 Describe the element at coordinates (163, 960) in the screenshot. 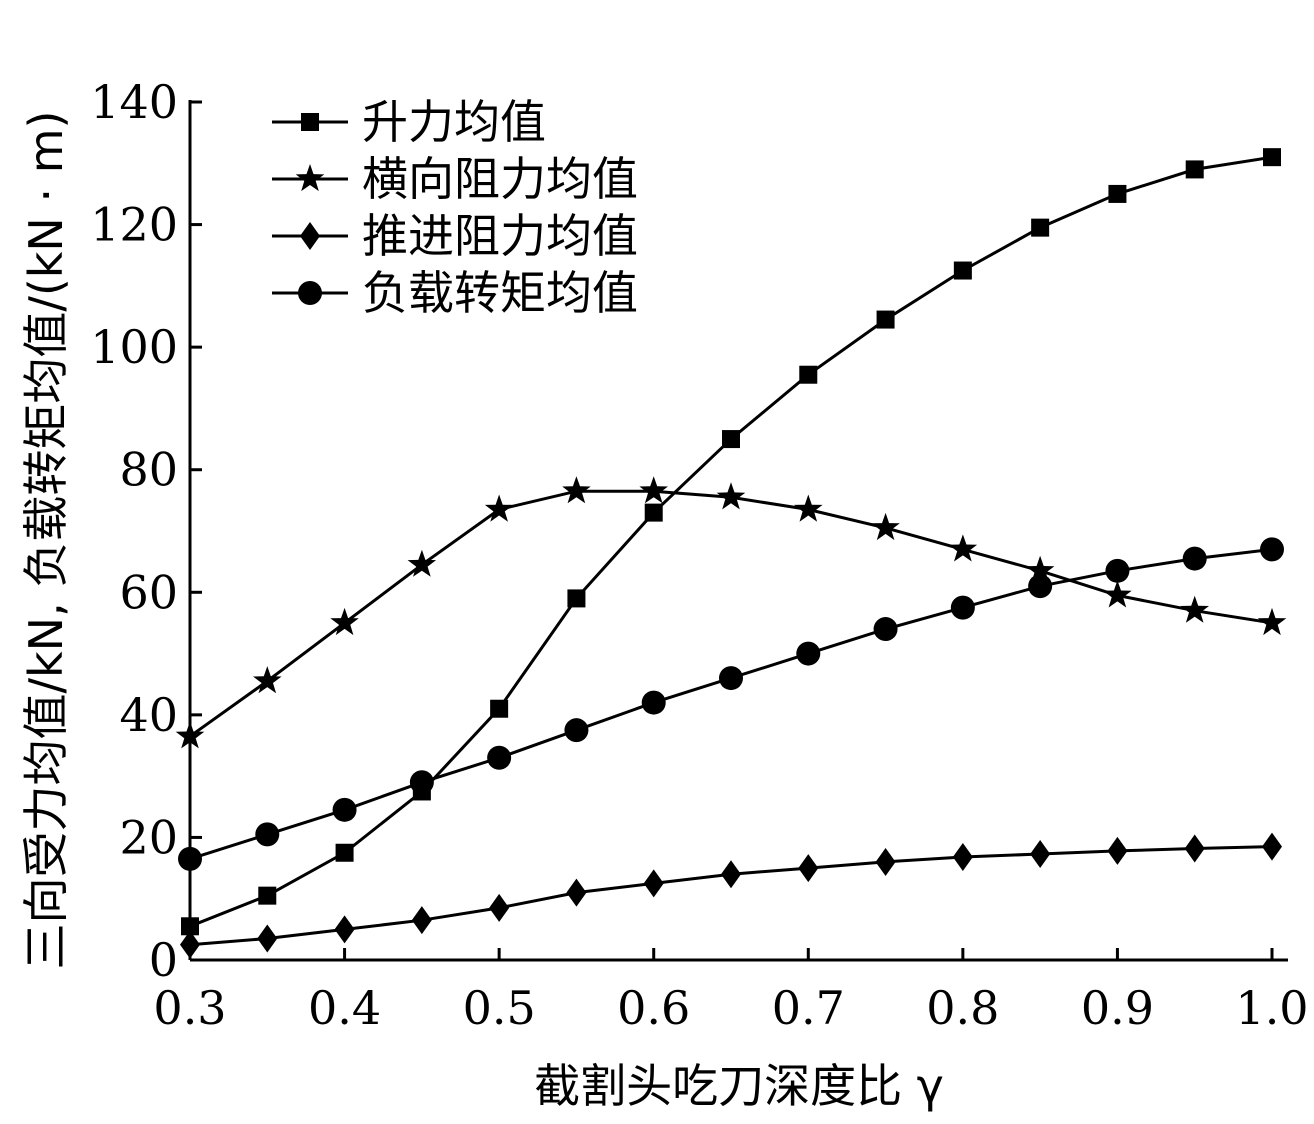

I see `y-tick-label: 0` at that location.